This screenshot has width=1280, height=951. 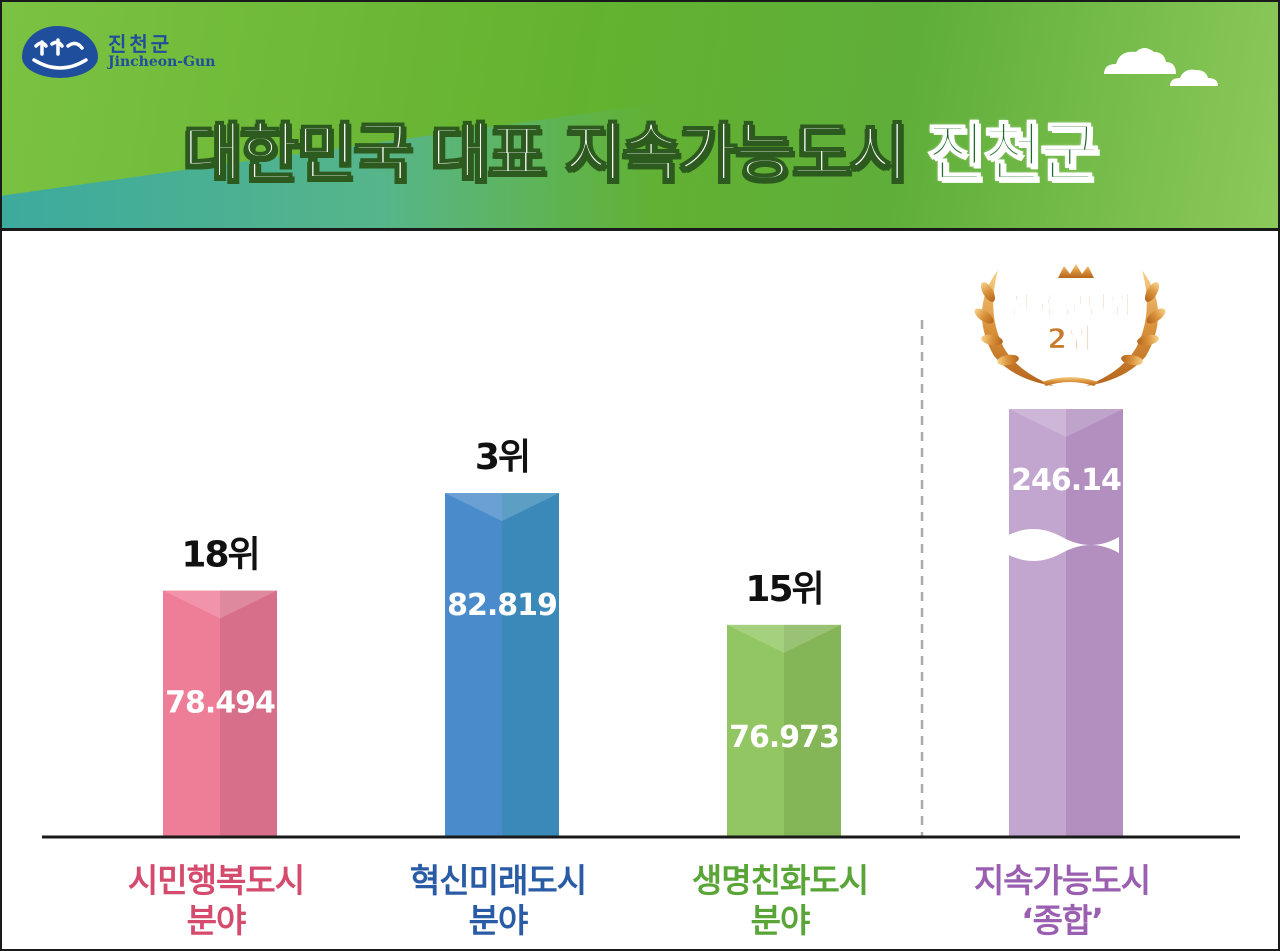 What do you see at coordinates (1070, 305) in the screenshot?
I see `badge-line1: 전국 군단위` at bounding box center [1070, 305].